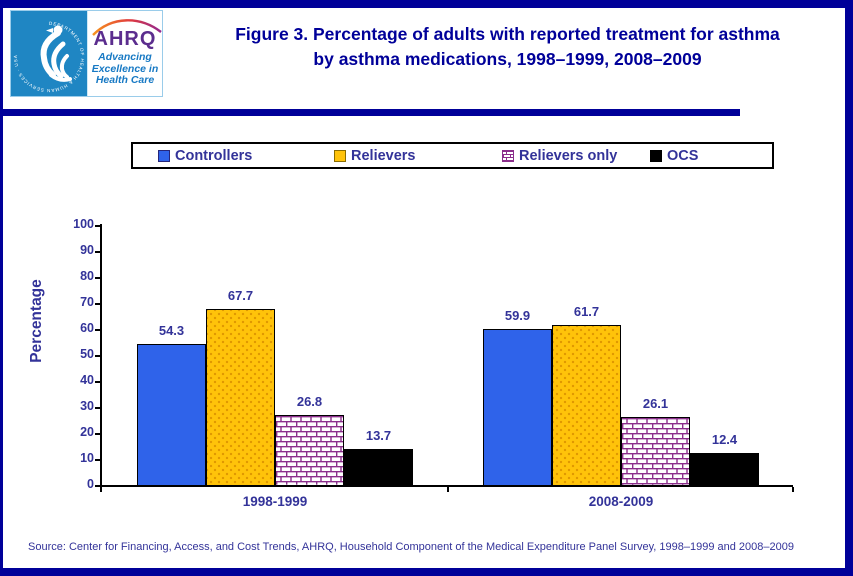  Describe the element at coordinates (125, 39) in the screenshot. I see `ahrq-acronym: AHRQ` at that location.